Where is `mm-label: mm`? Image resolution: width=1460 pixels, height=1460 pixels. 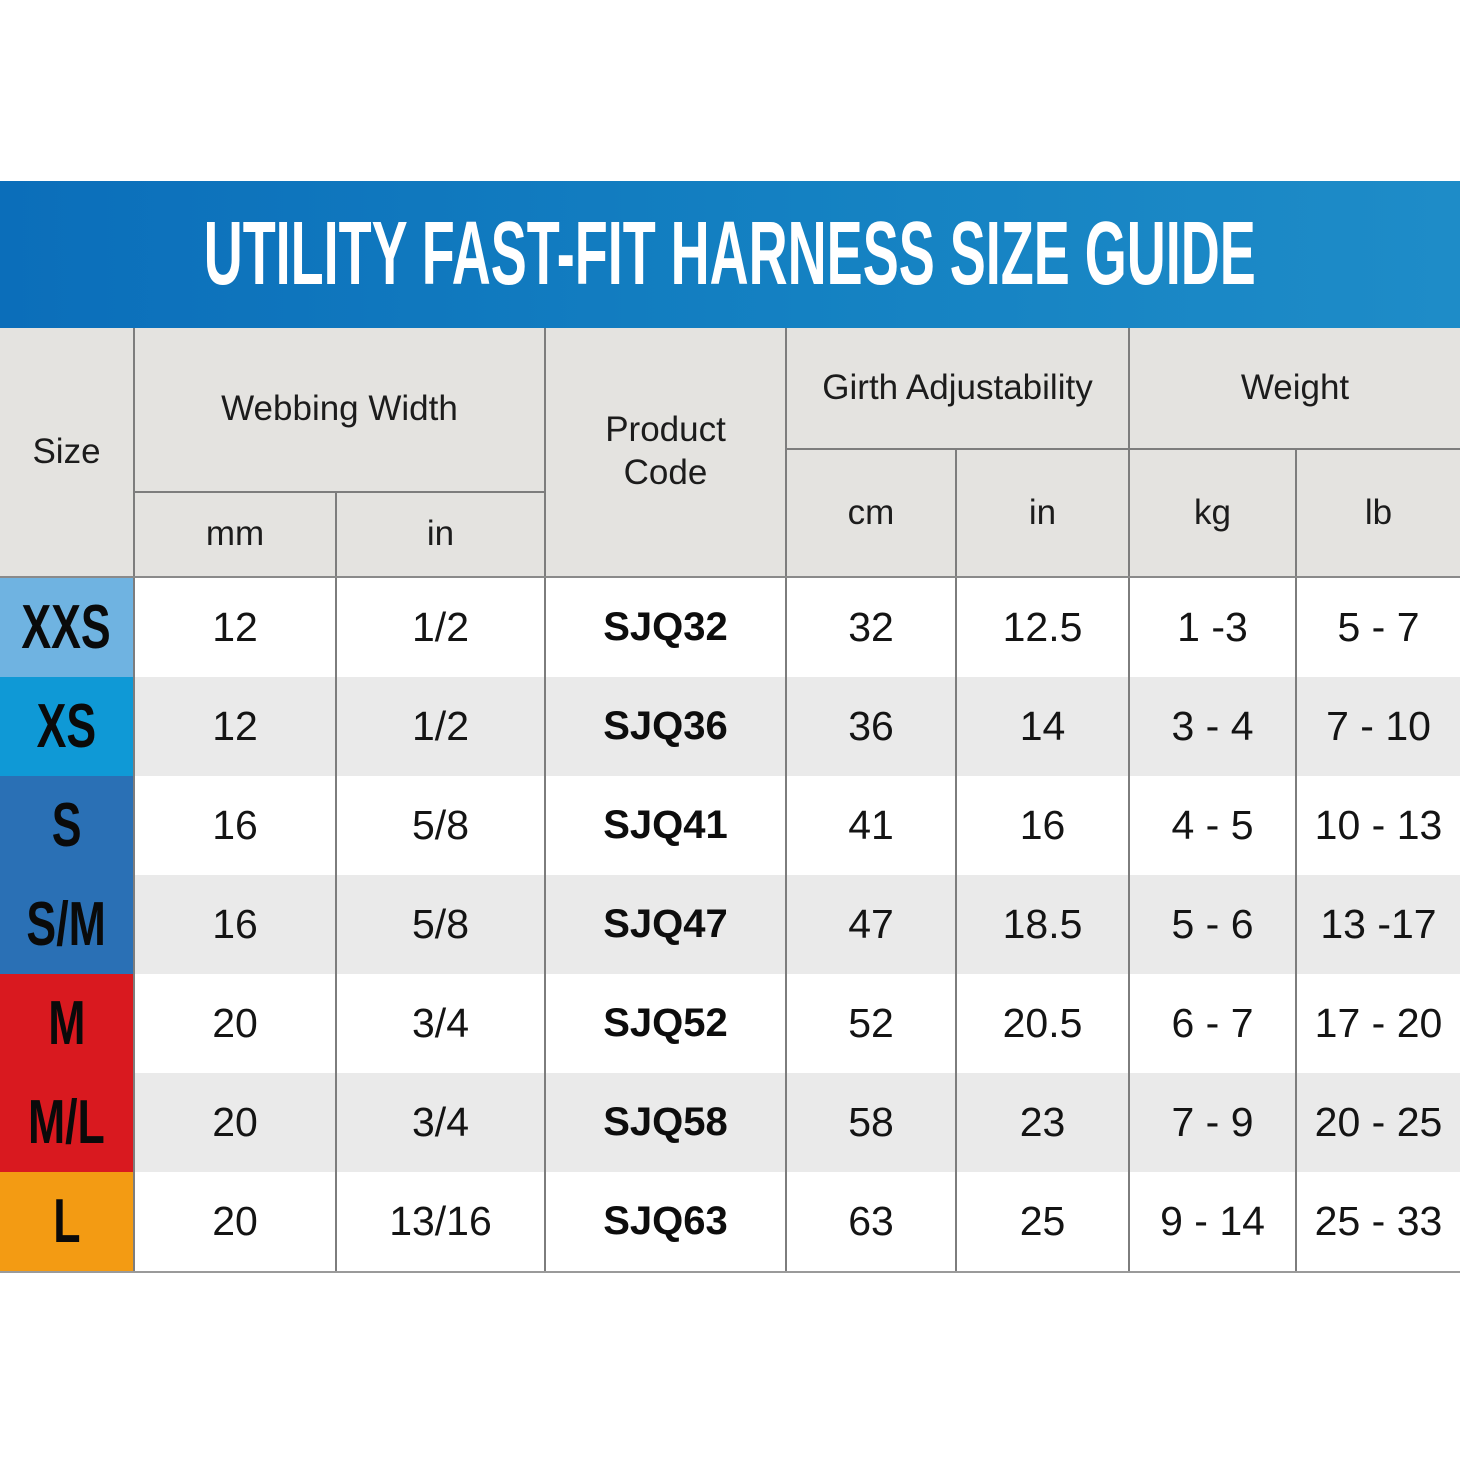 mm-label: mm is located at coordinates (235, 534).